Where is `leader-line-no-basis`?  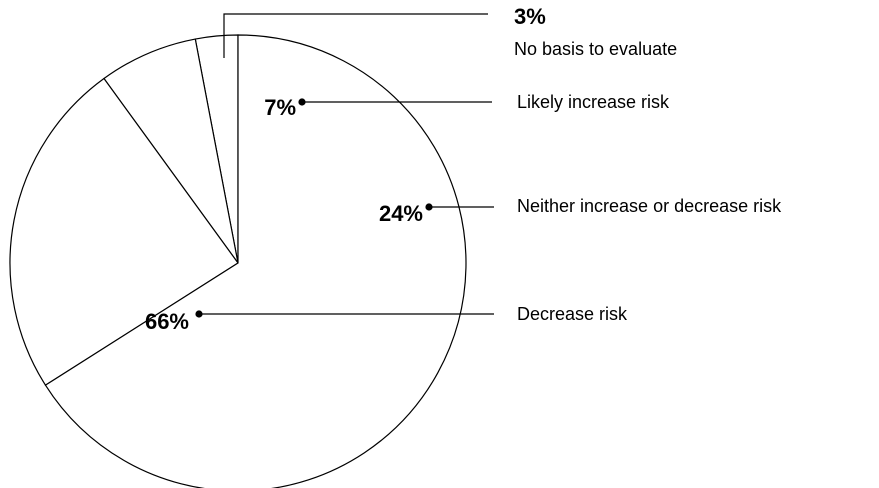
leader-line-no-basis is located at coordinates (355, 35).